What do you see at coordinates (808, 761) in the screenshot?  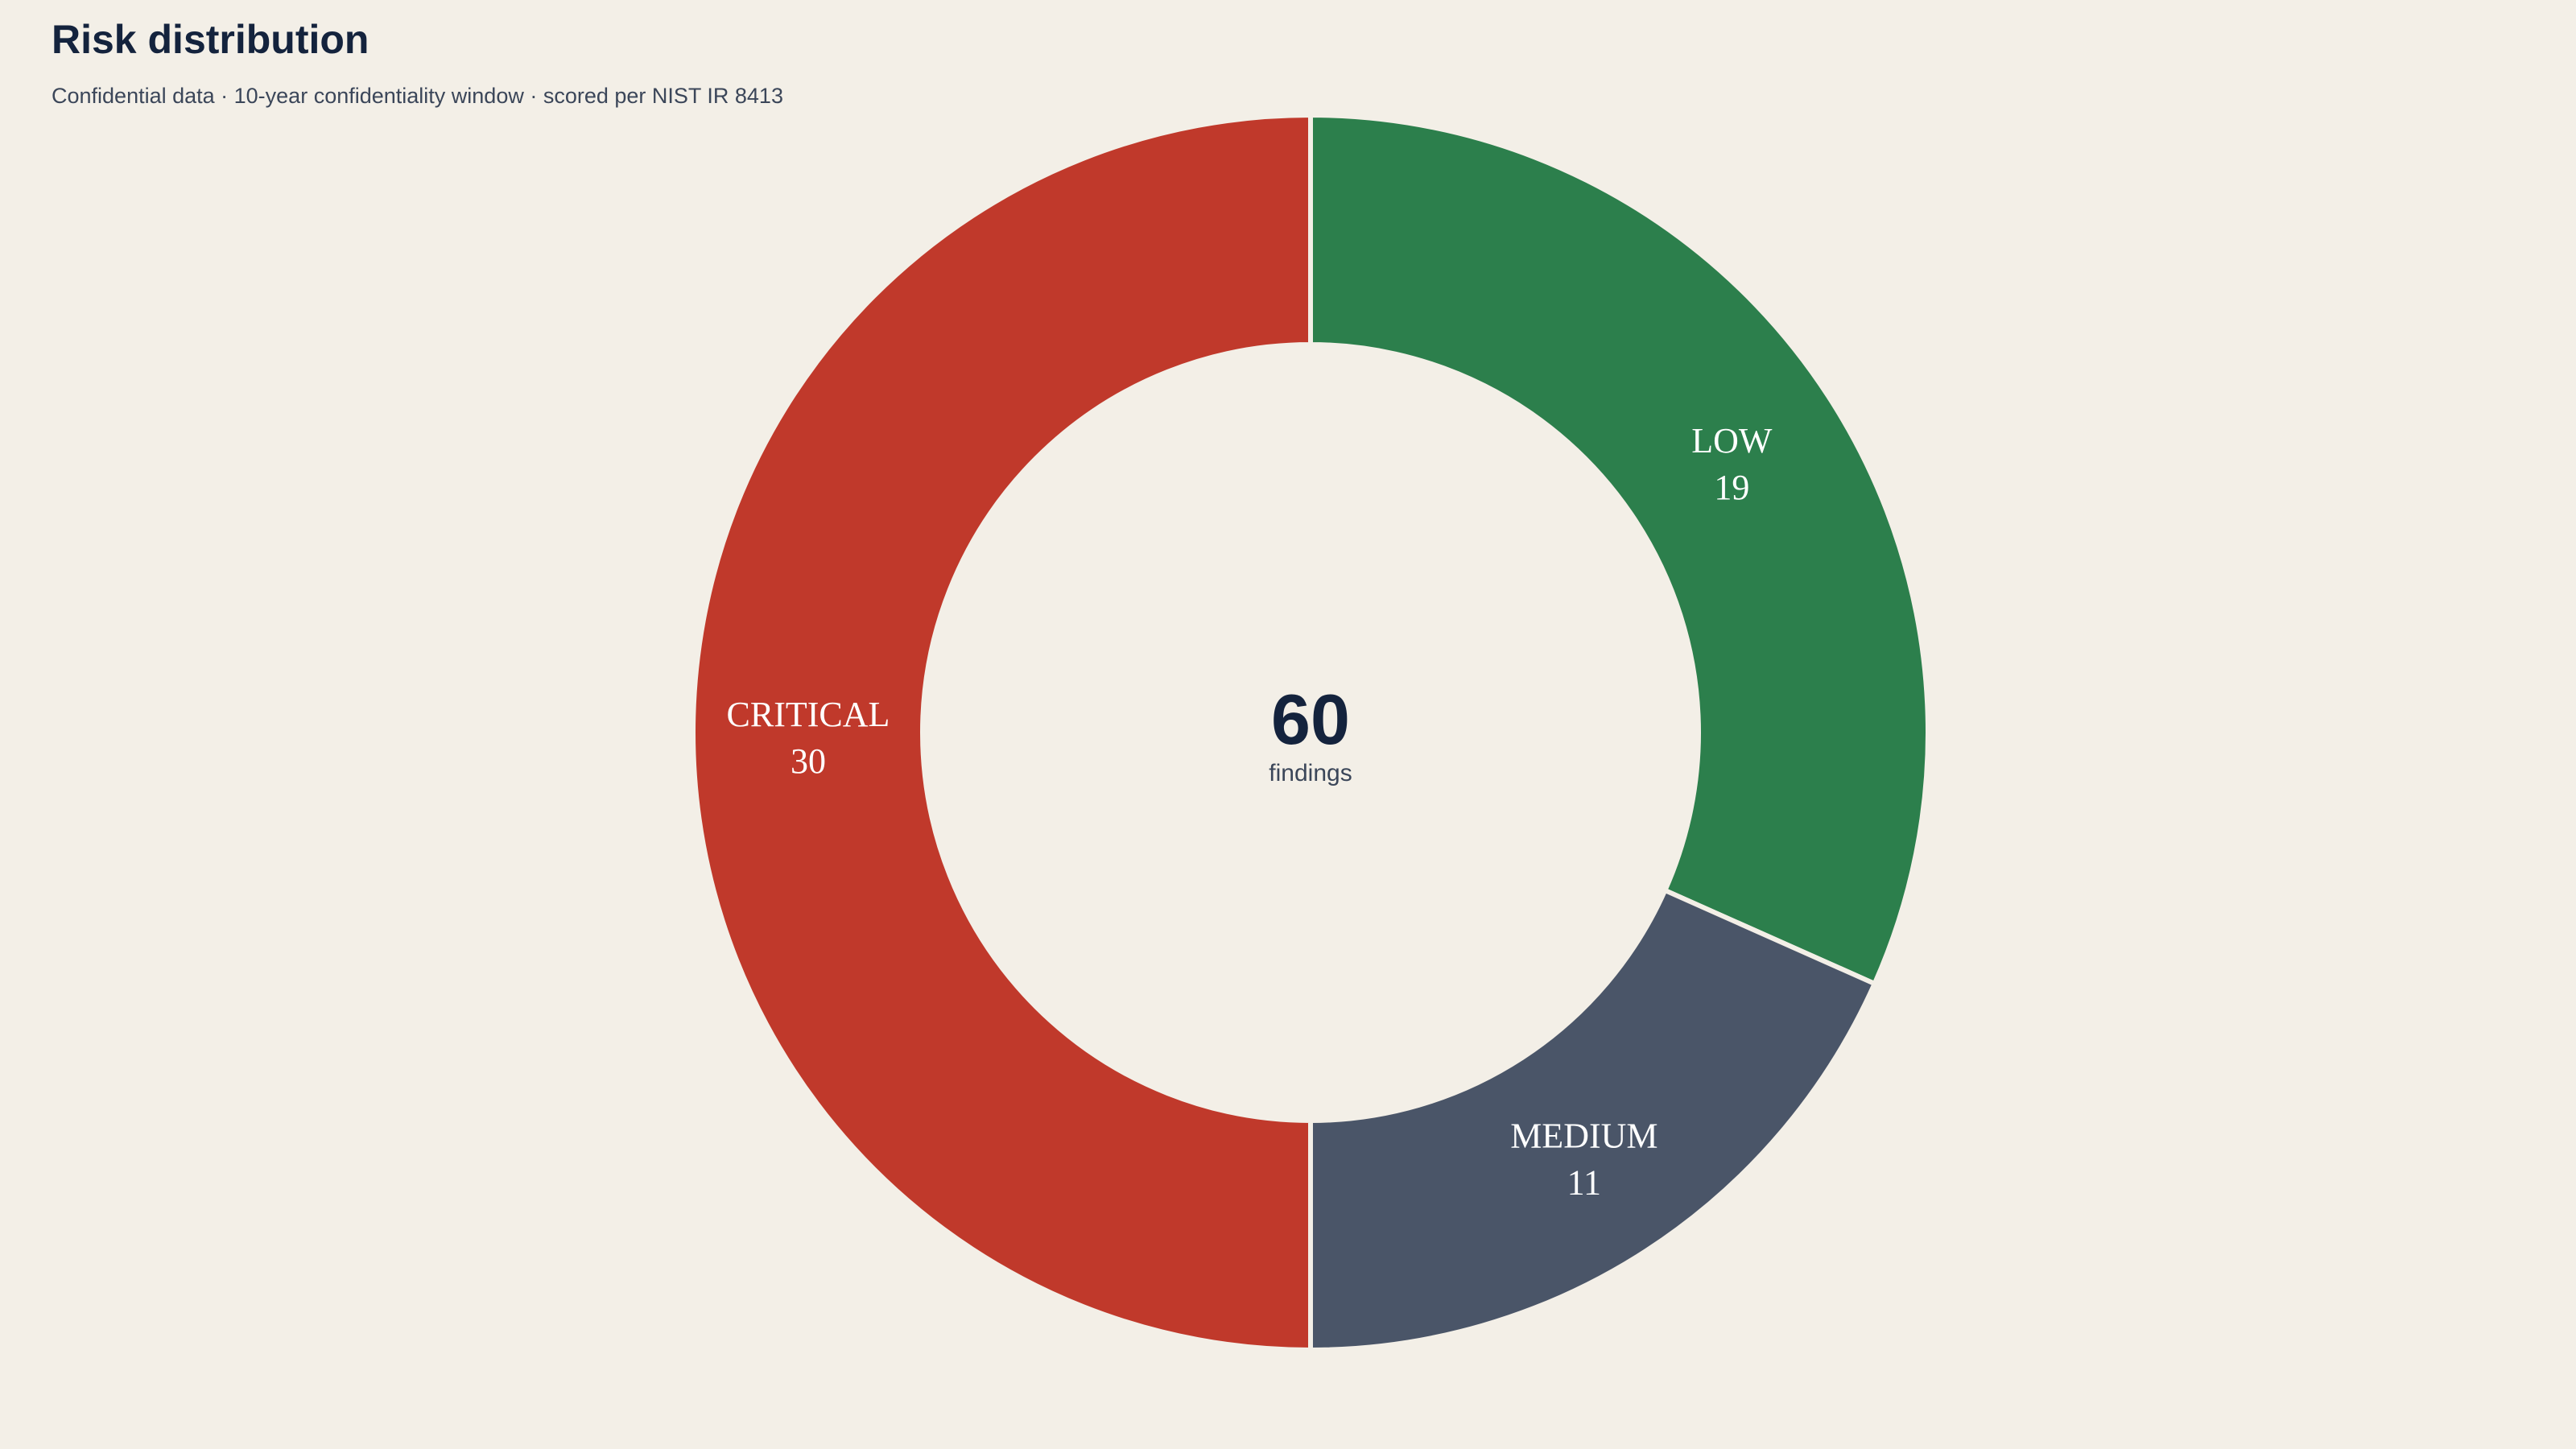 I see `slice-value-critical: 30` at bounding box center [808, 761].